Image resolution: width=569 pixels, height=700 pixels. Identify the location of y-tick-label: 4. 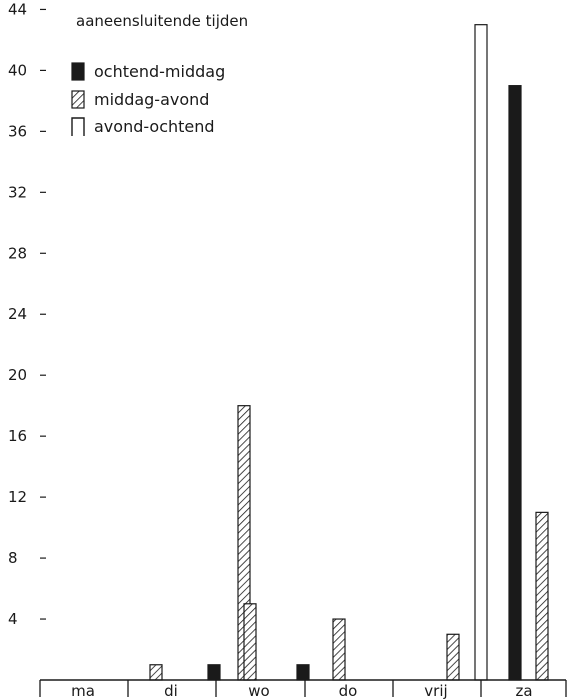
(13, 619).